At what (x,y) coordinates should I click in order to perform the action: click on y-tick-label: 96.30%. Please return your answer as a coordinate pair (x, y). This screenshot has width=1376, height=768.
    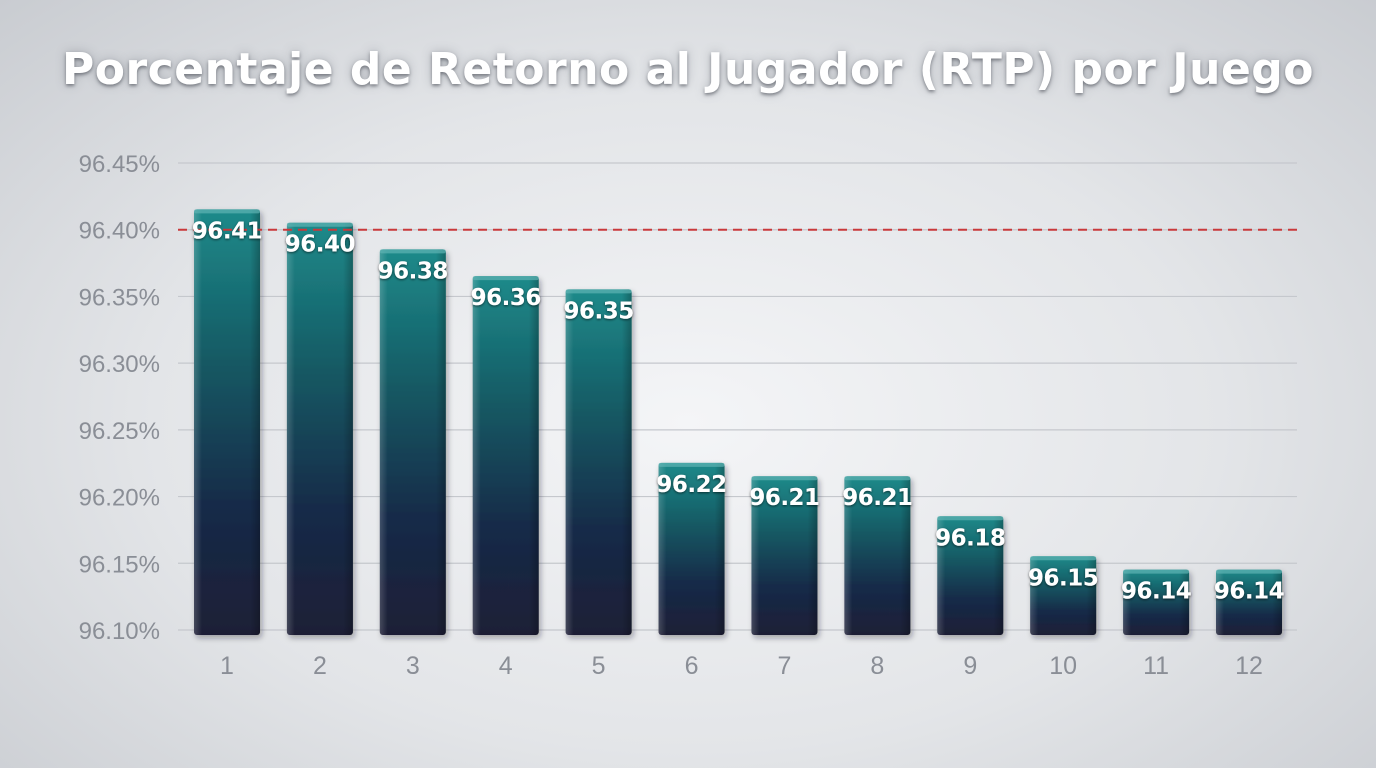
    Looking at the image, I should click on (119, 364).